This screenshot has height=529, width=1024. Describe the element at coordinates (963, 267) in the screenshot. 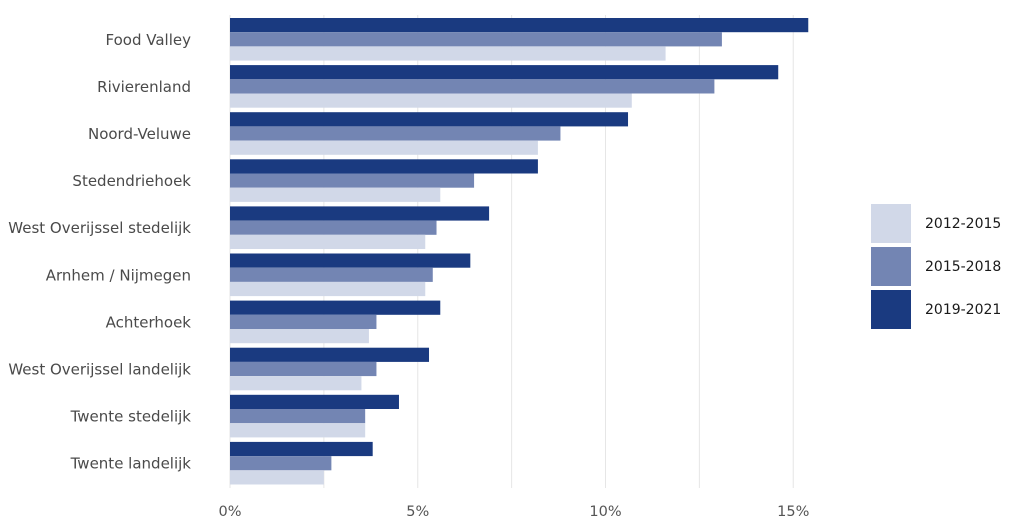

I see `legend-label: 2015-2018` at that location.